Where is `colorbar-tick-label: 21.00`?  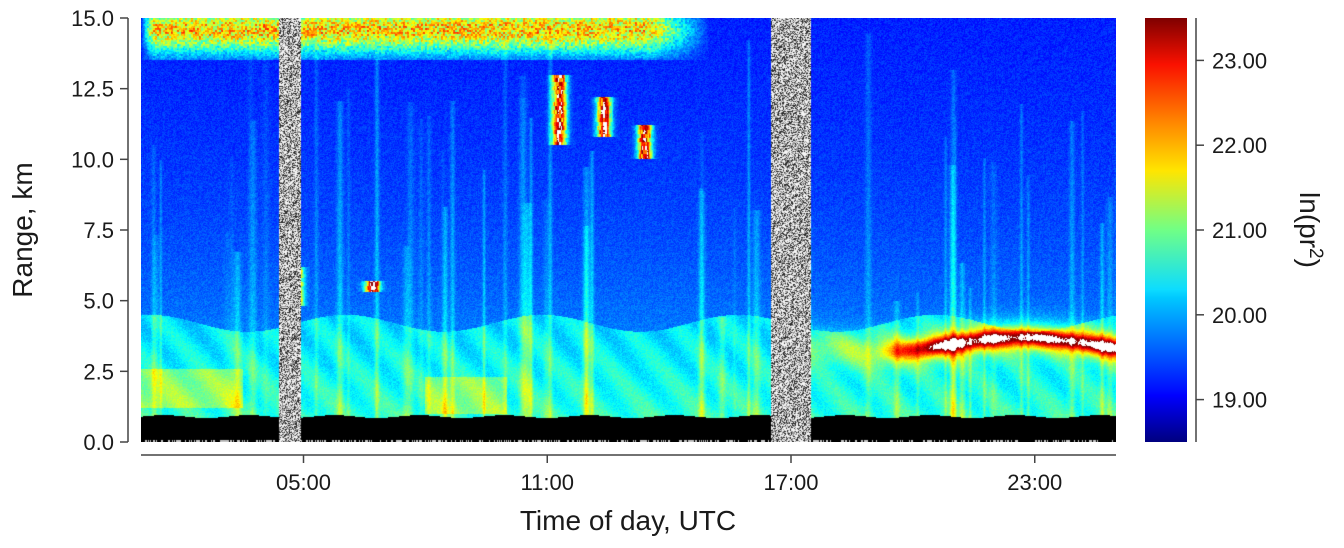 colorbar-tick-label: 21.00 is located at coordinates (1239, 230).